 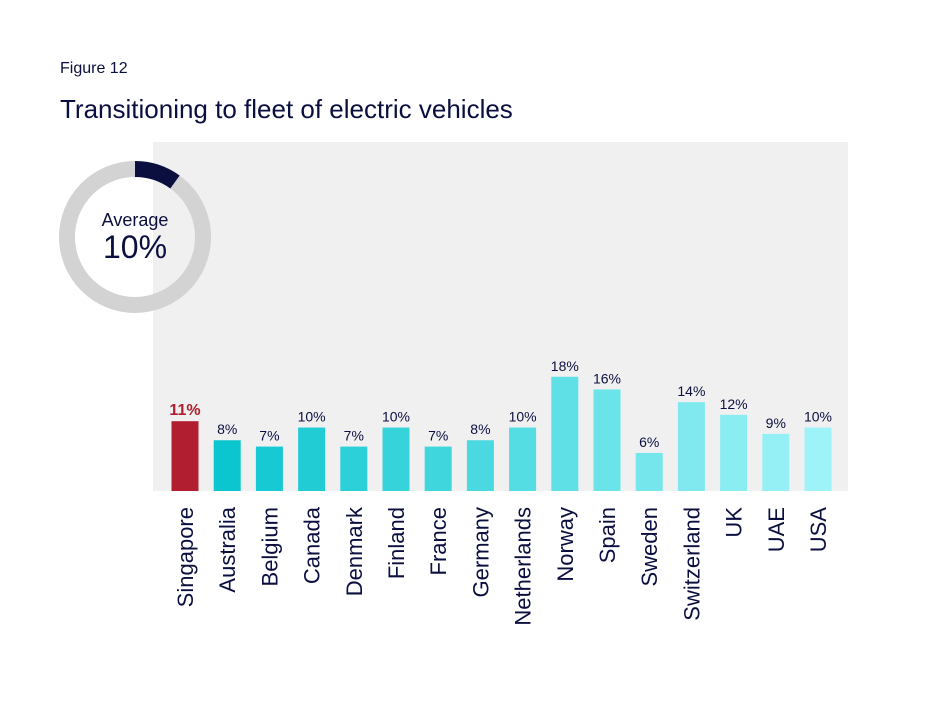 What do you see at coordinates (649, 442) in the screenshot?
I see `data-label-sweden: 6%` at bounding box center [649, 442].